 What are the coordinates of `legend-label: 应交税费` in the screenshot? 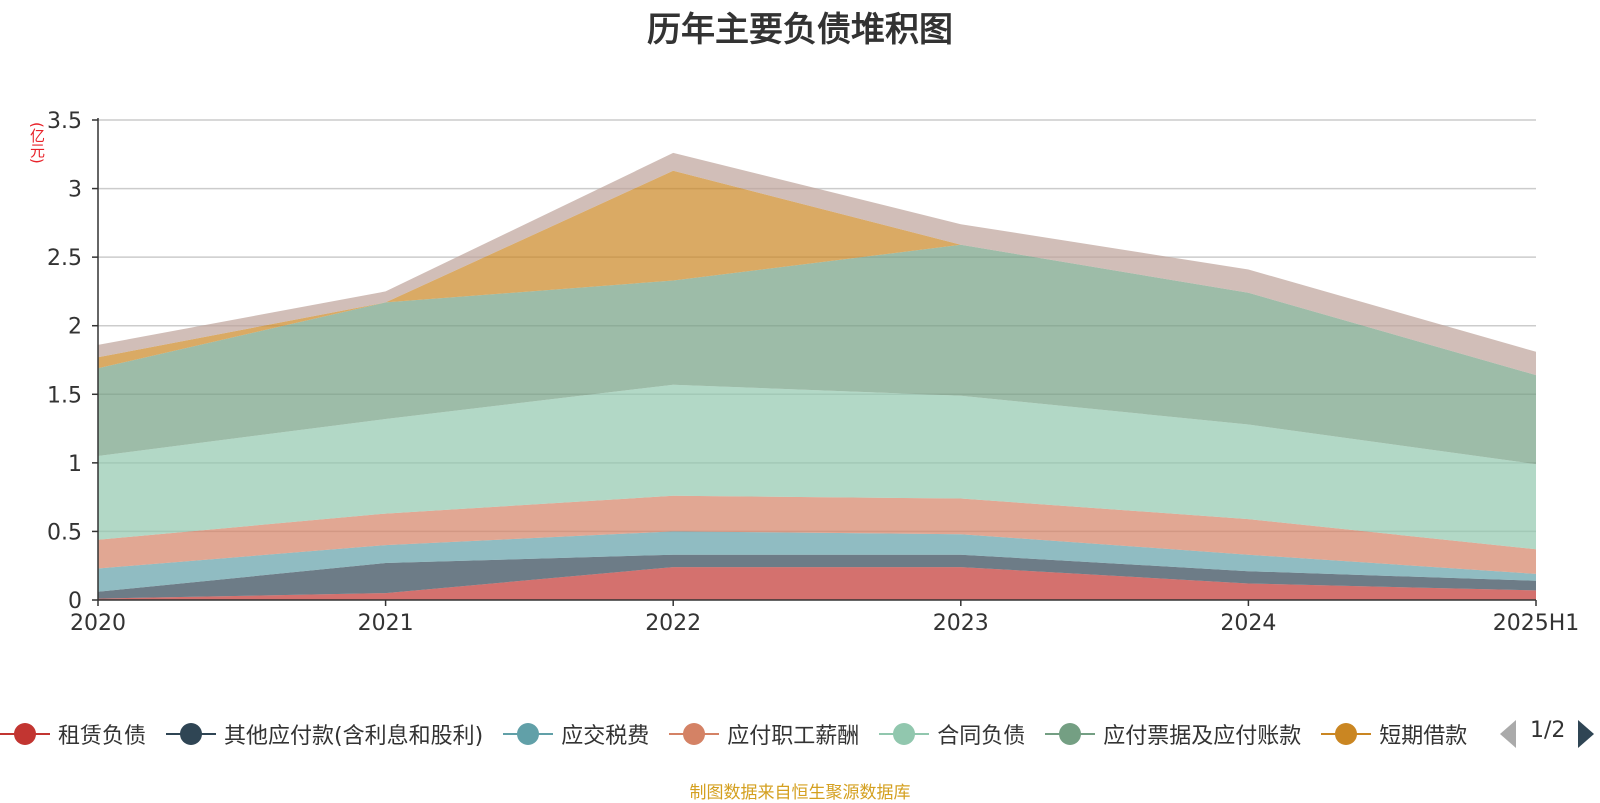 It's located at (605, 736).